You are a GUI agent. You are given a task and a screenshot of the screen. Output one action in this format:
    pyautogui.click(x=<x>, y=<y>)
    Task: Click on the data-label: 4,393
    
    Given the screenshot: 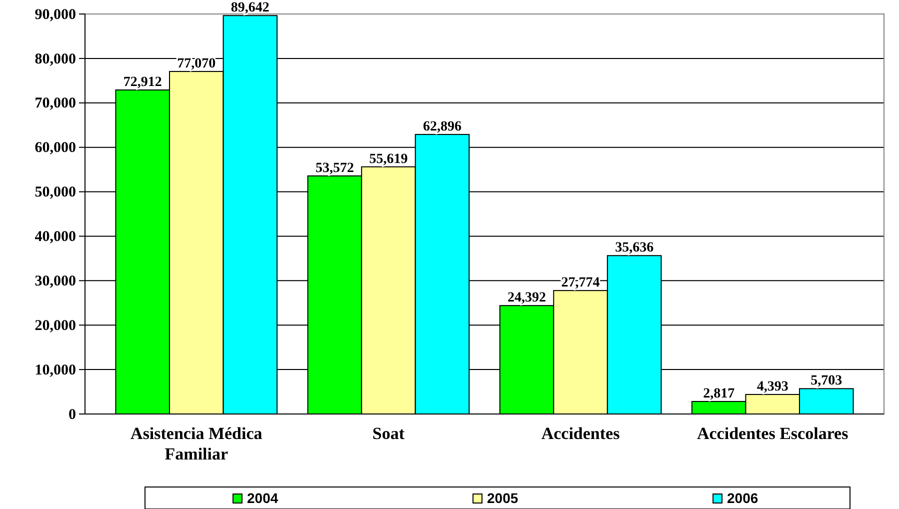 What is the action you would take?
    pyautogui.click(x=772, y=386)
    